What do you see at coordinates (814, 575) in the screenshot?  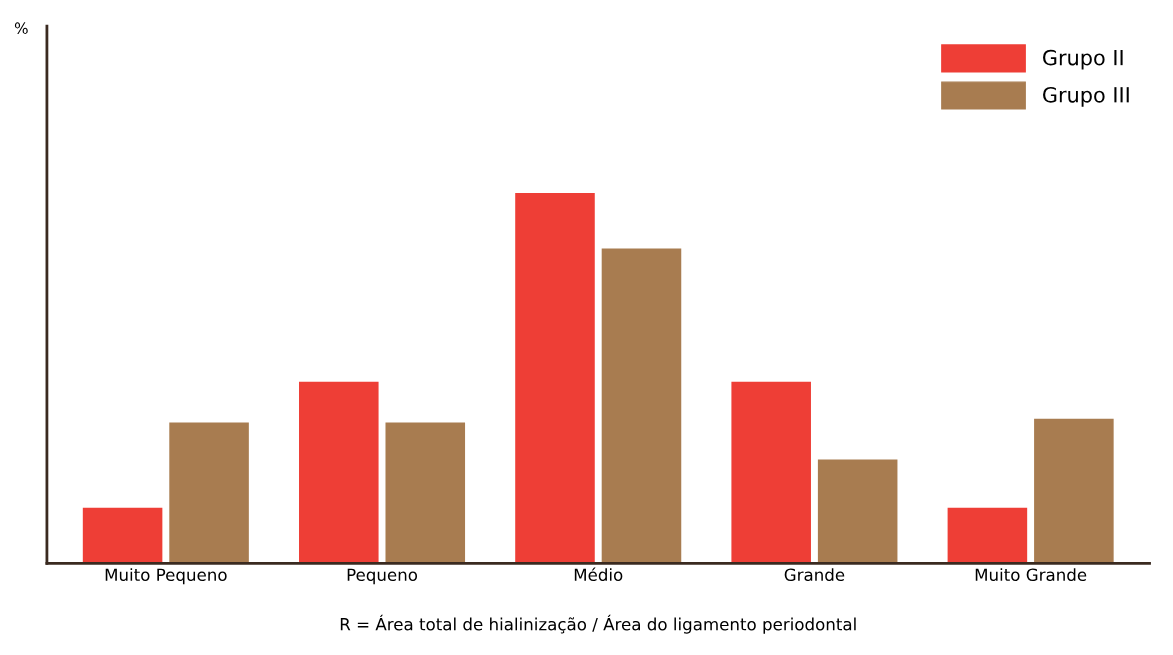 I see `x-tick-label: Grande` at bounding box center [814, 575].